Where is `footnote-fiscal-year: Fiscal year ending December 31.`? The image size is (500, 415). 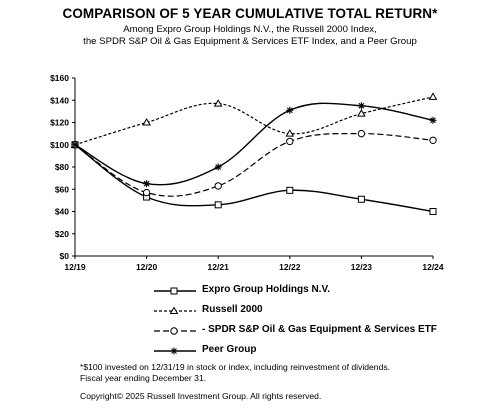 footnote-fiscal-year: Fiscal year ending December 31. is located at coordinates (143, 378).